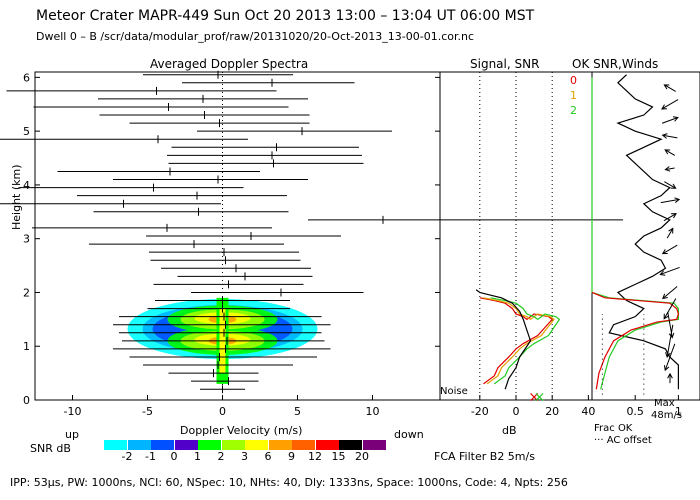 Image resolution: width=700 pixels, height=500 pixels. Describe the element at coordinates (229, 64) in the screenshot. I see `spectra-panel-title: Averaged Doppler Spectra` at that location.